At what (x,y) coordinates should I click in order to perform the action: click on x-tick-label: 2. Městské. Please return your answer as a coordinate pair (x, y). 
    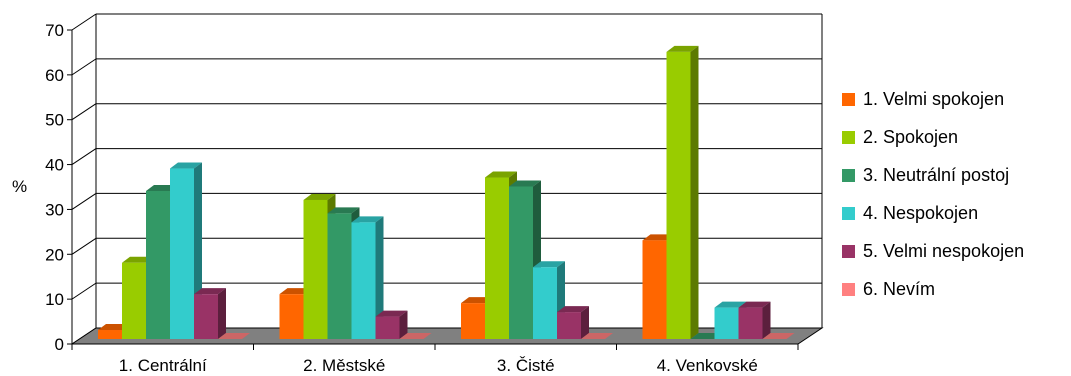
    Looking at the image, I should click on (344, 365).